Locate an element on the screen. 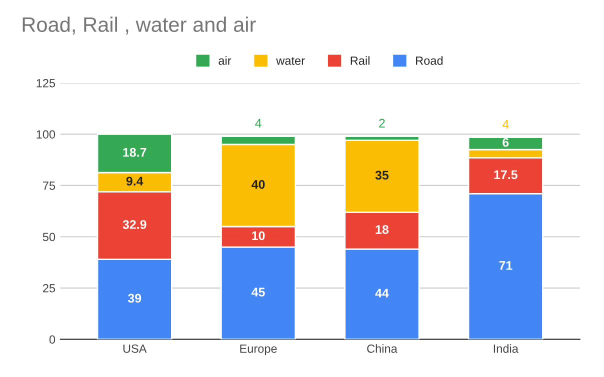 This screenshot has height=377, width=604. legend-label: water is located at coordinates (290, 61).